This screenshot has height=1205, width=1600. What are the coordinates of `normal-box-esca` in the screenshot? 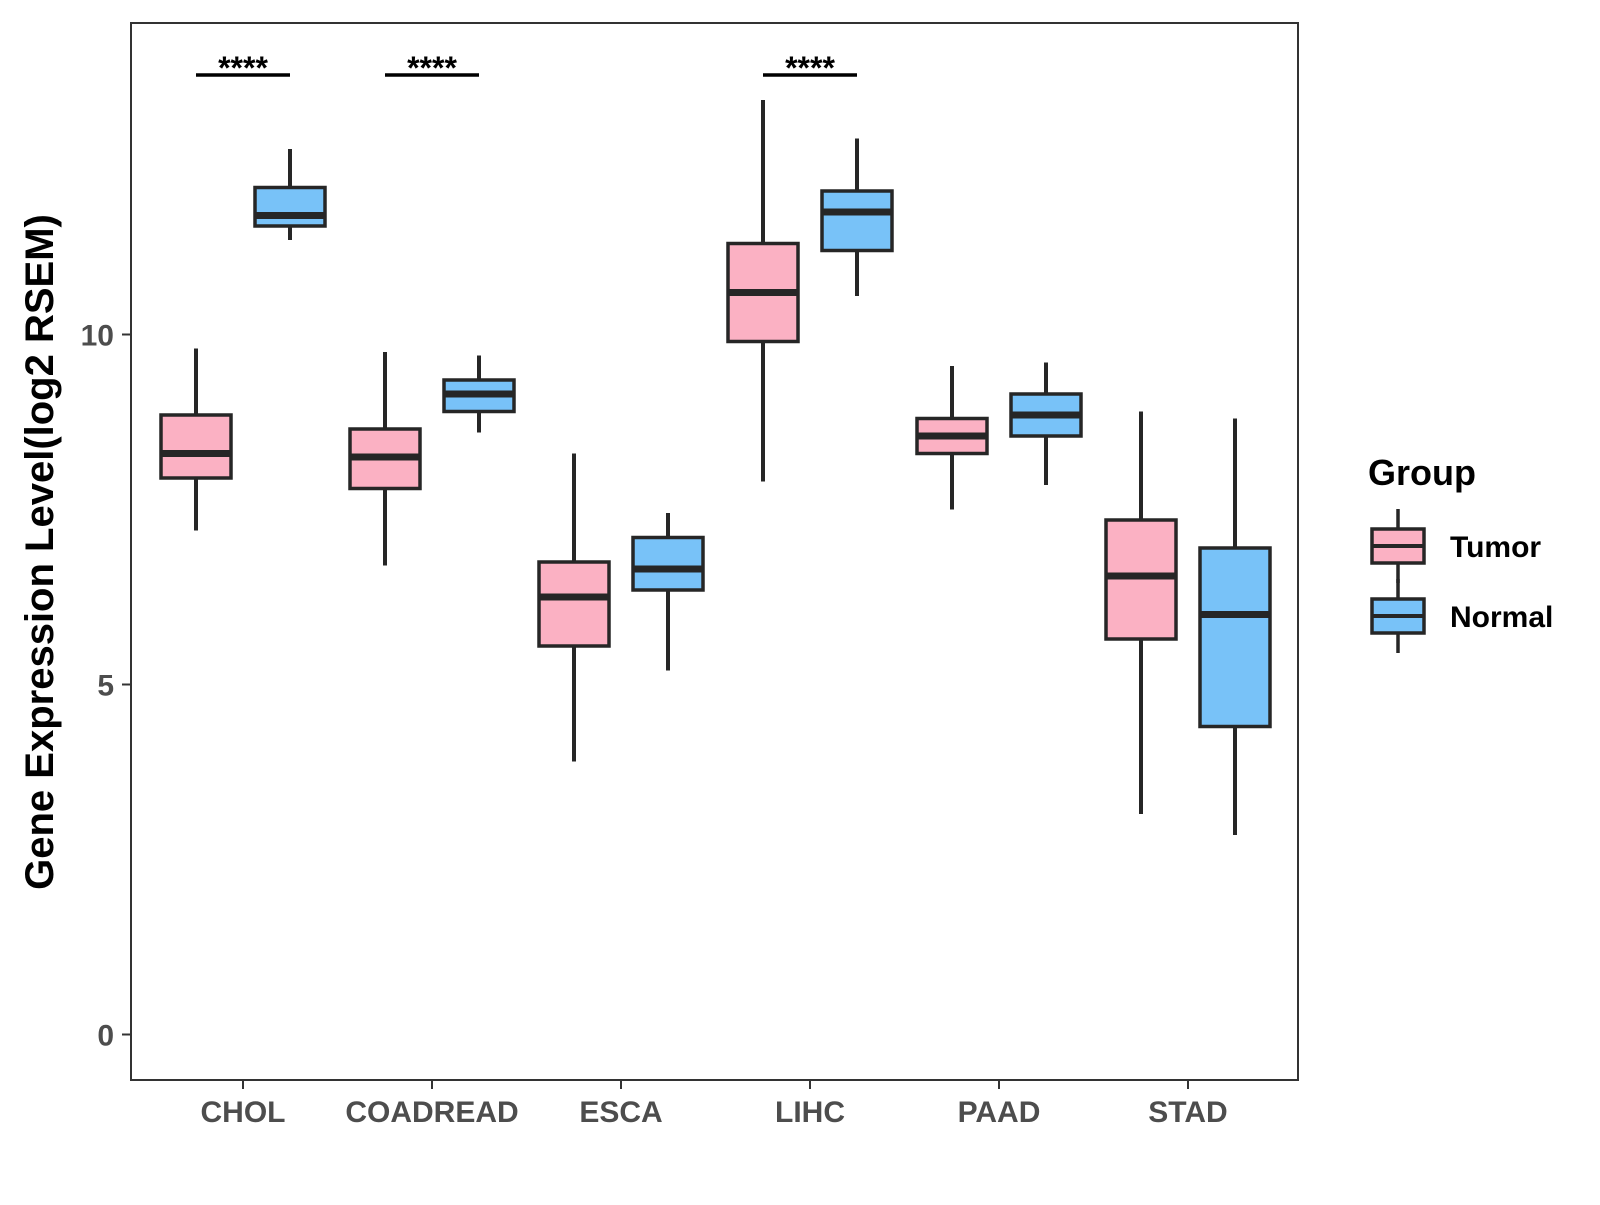 It's located at (668, 592).